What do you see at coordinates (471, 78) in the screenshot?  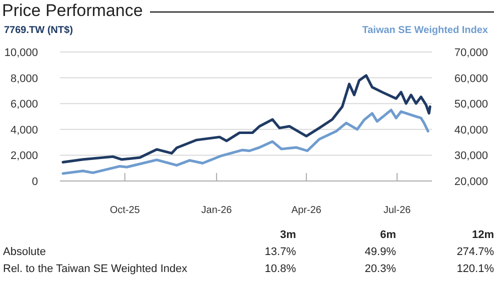 I see `y2-tick-label: 60,000` at bounding box center [471, 78].